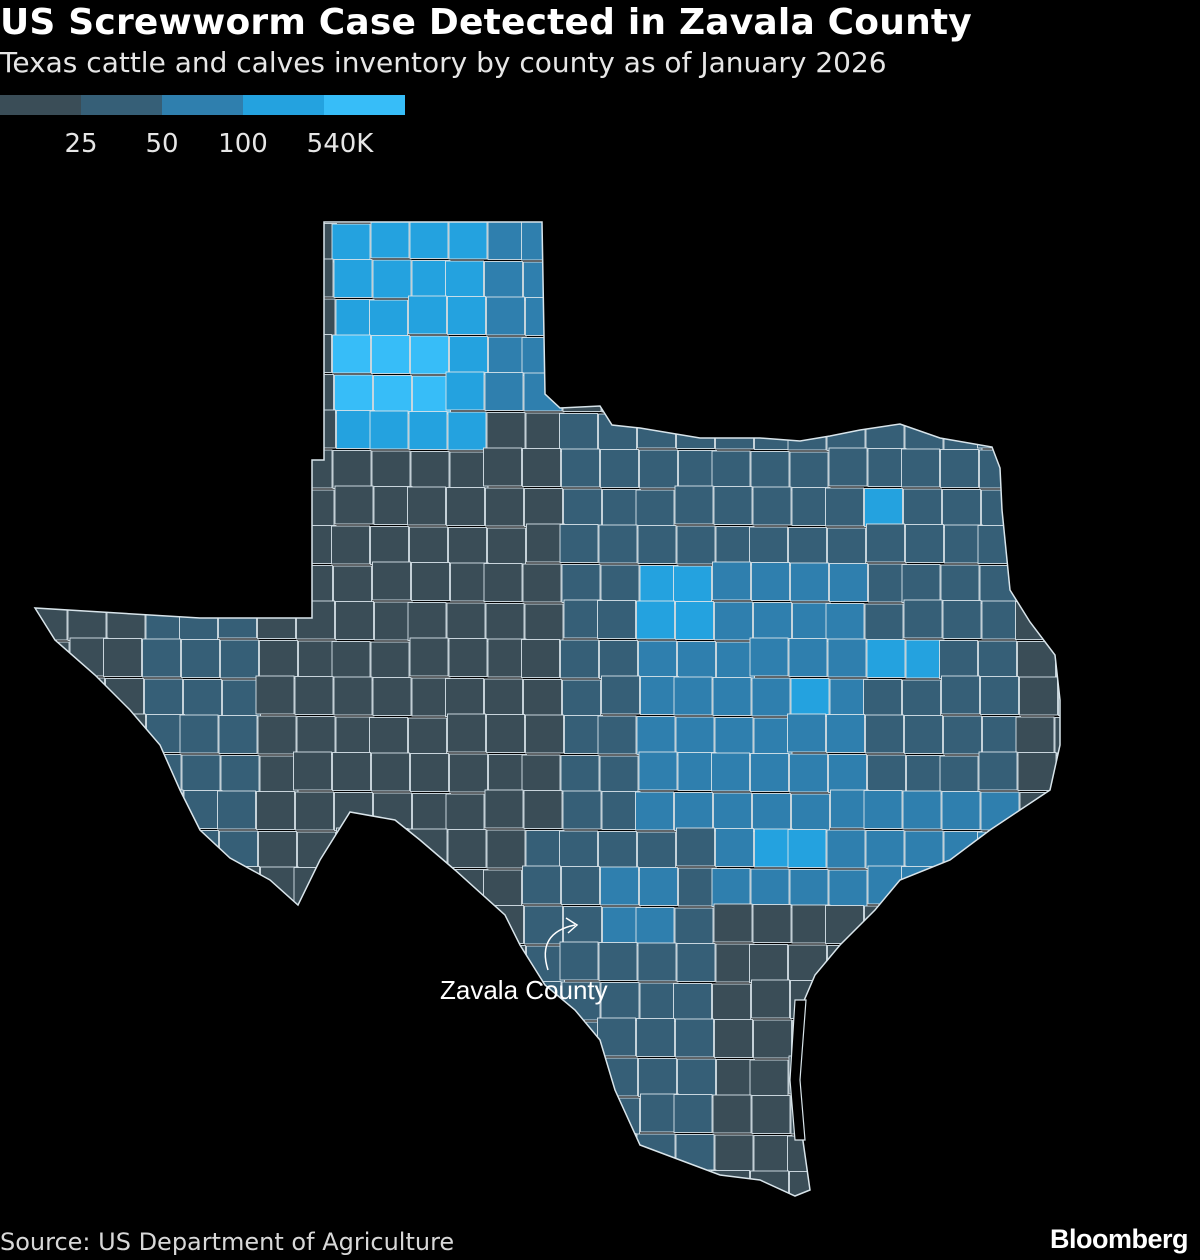  I want to click on legend-tick-100: 100, so click(243, 144).